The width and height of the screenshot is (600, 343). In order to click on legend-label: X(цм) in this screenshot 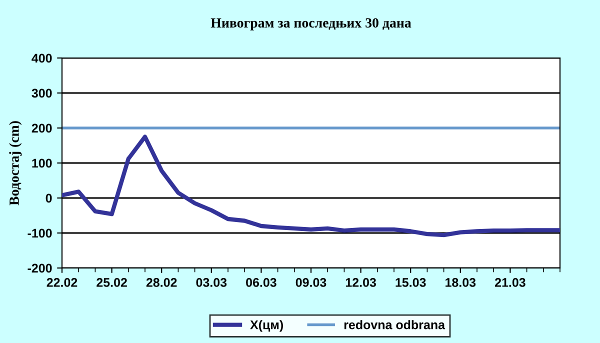, I will do `click(266, 326)`.